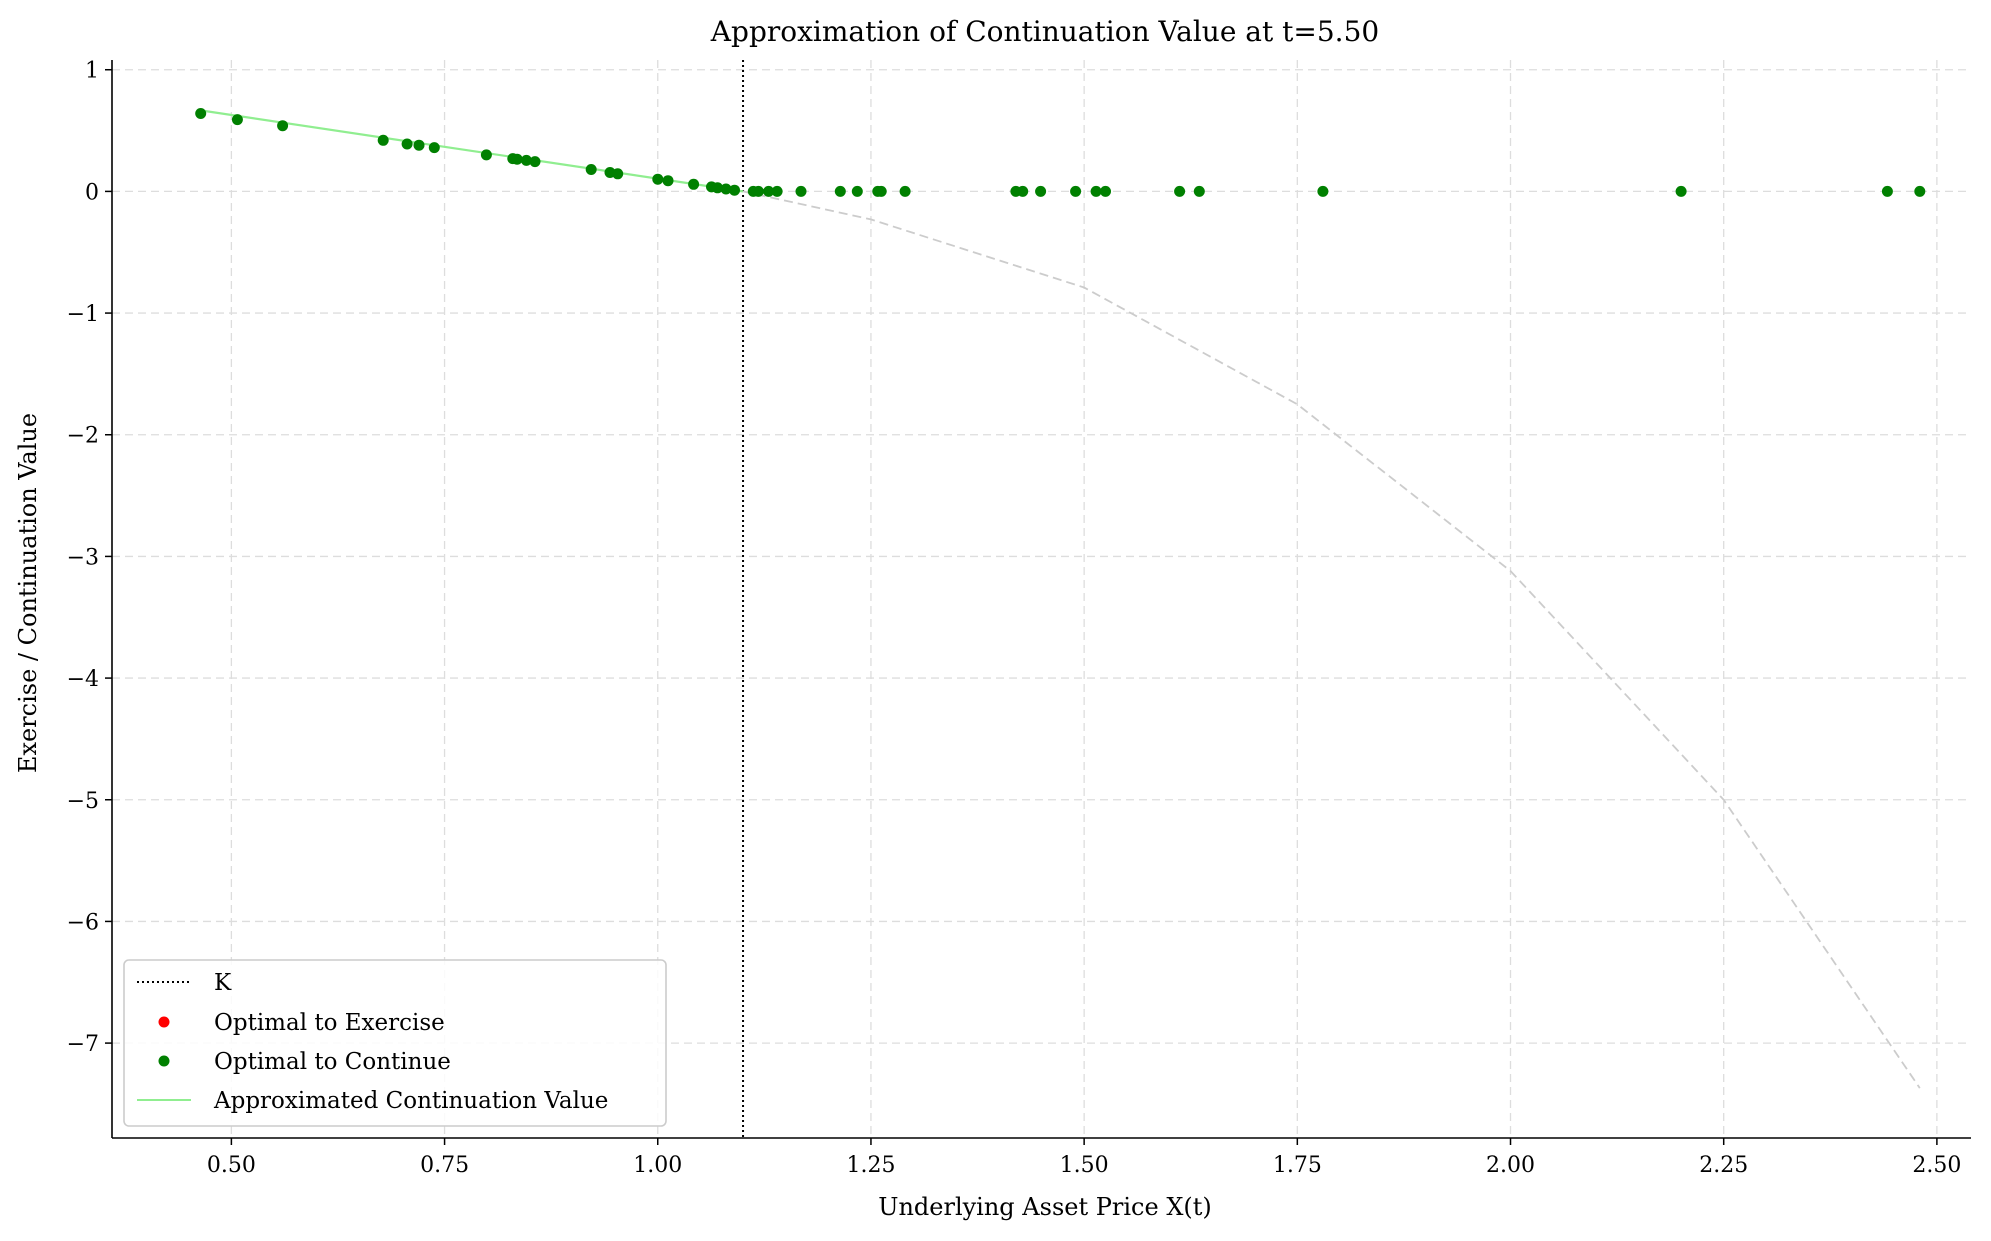 The height and width of the screenshot is (1241, 1991). Describe the element at coordinates (164, 1022) in the screenshot. I see `legend-exercise-marker` at that location.